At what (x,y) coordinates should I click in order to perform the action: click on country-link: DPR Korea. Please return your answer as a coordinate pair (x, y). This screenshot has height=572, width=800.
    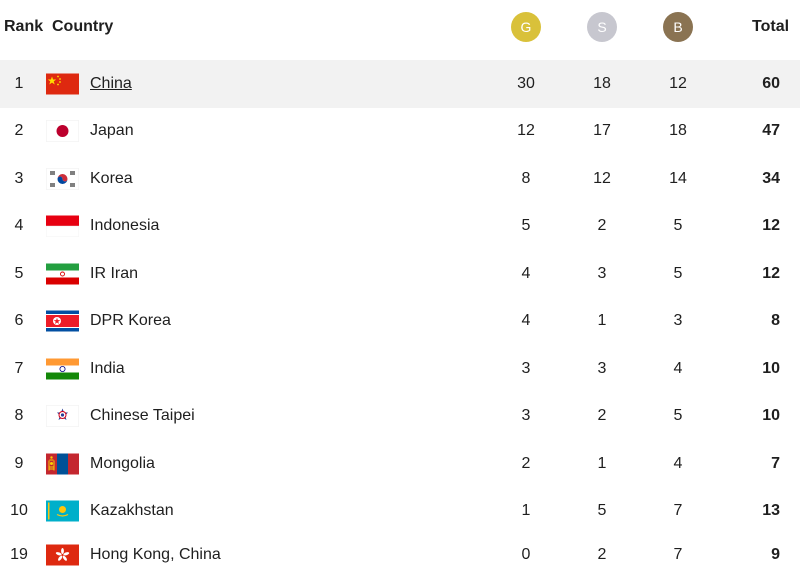
    Looking at the image, I should click on (130, 321).